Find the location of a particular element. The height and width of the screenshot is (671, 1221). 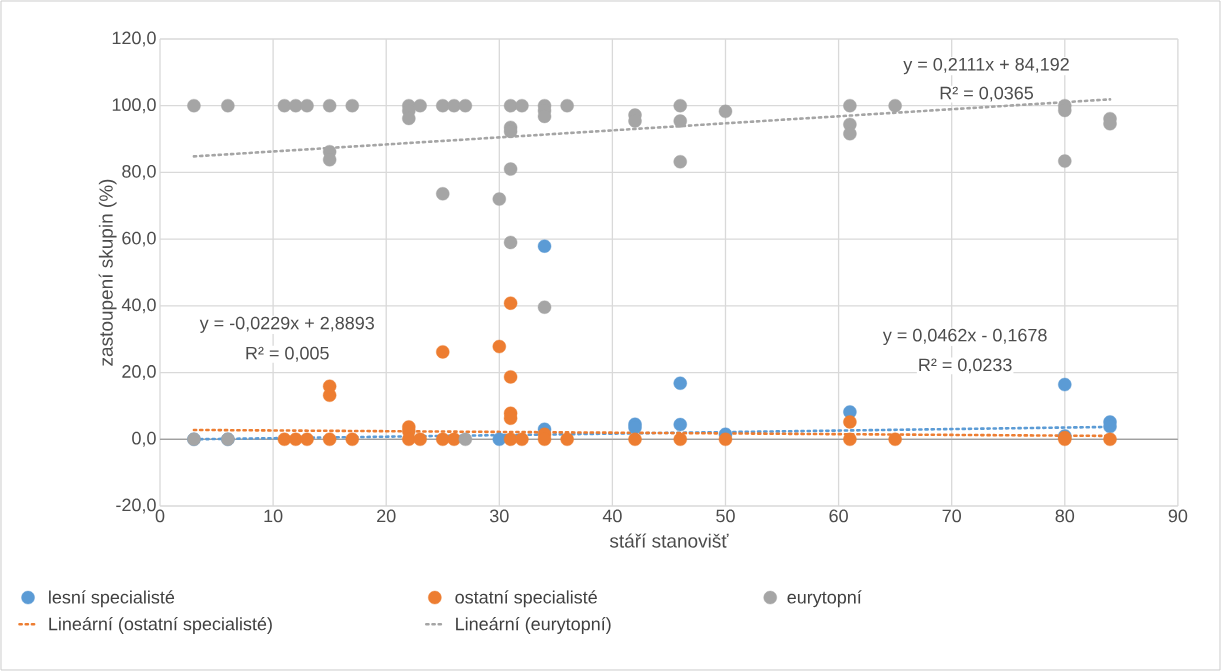

y-tick-label: 120,0 is located at coordinates (134, 39).